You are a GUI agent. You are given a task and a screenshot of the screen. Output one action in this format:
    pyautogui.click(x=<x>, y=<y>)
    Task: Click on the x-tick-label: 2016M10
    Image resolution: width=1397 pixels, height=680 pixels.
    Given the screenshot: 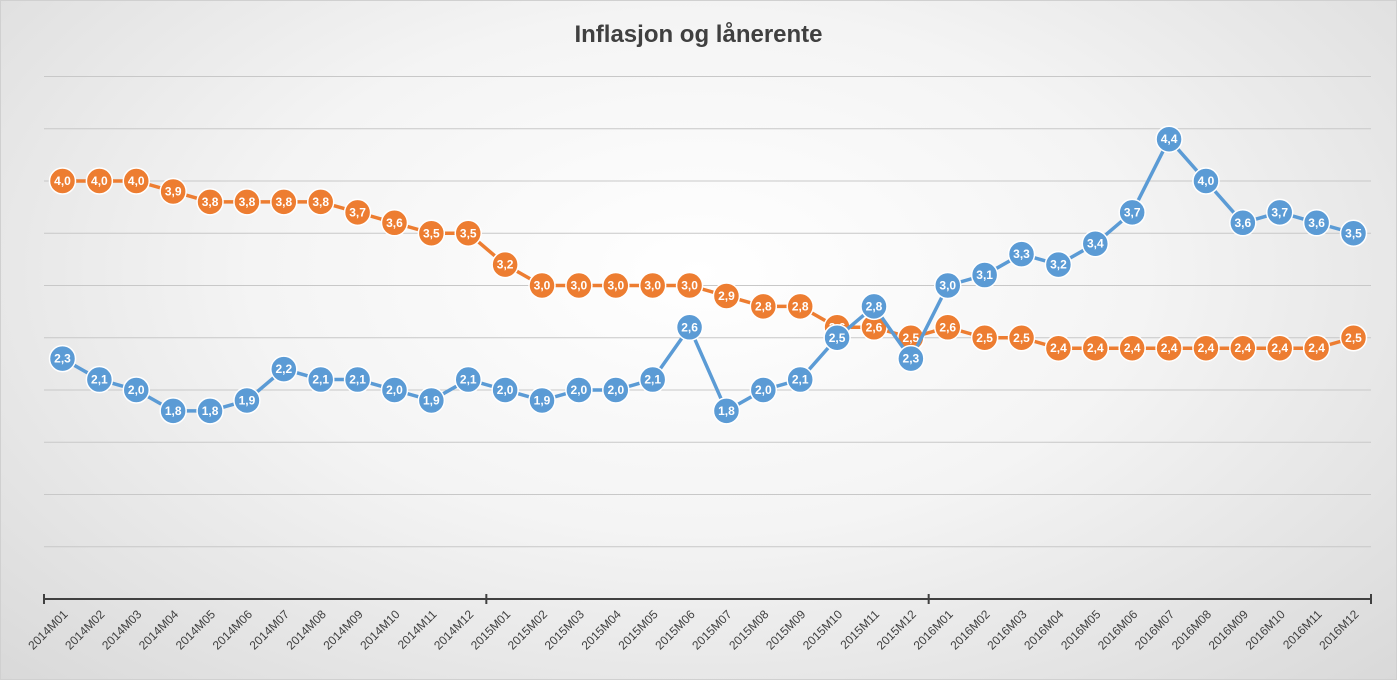 What is the action you would take?
    pyautogui.click(x=1266, y=630)
    